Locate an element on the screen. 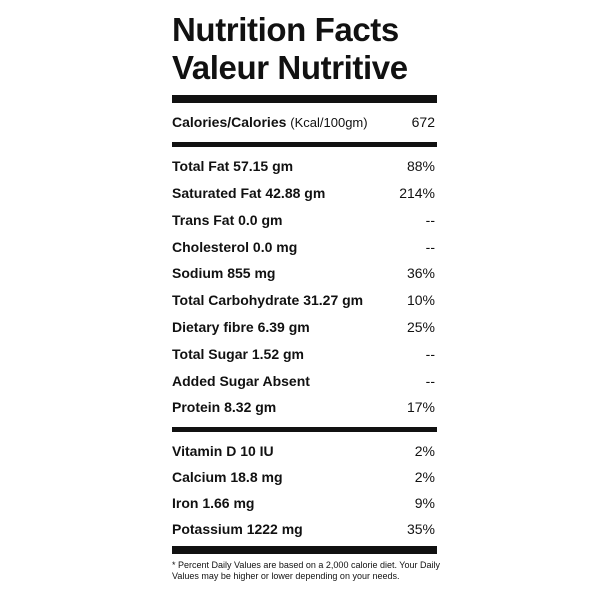 The height and width of the screenshot is (610, 610). calories-label-text: Calories/Calories is located at coordinates (229, 122).